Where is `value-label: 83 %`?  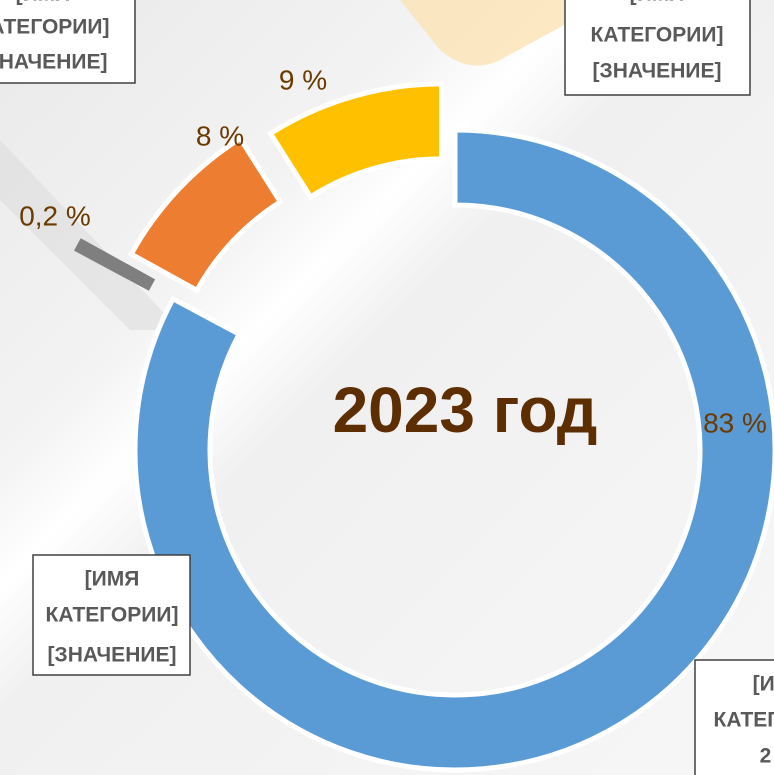
value-label: 83 % is located at coordinates (735, 422).